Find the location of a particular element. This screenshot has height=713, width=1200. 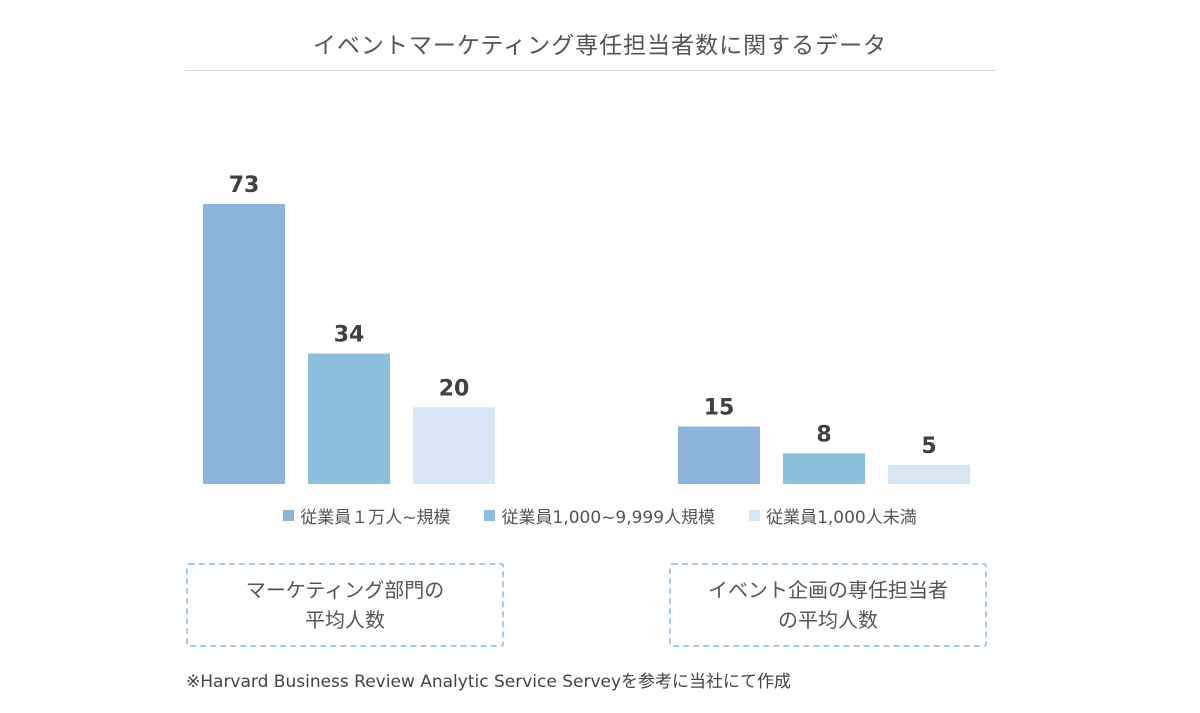

category-label-marketing: マーケティング部門の 平均人数 is located at coordinates (345, 605).